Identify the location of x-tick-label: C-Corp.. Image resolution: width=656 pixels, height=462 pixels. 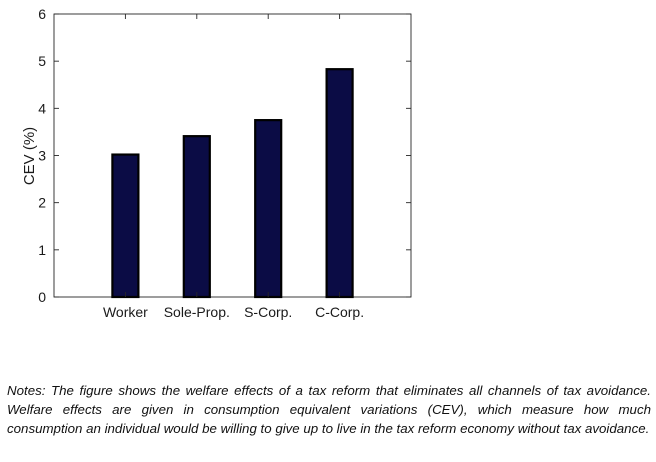
(339, 312).